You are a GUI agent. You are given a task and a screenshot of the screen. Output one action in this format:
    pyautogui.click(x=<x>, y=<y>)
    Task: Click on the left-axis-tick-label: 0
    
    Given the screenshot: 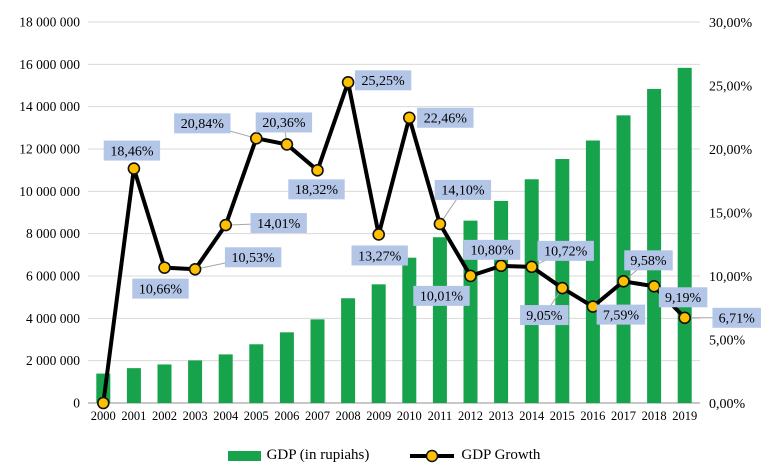 What is the action you would take?
    pyautogui.click(x=76, y=403)
    